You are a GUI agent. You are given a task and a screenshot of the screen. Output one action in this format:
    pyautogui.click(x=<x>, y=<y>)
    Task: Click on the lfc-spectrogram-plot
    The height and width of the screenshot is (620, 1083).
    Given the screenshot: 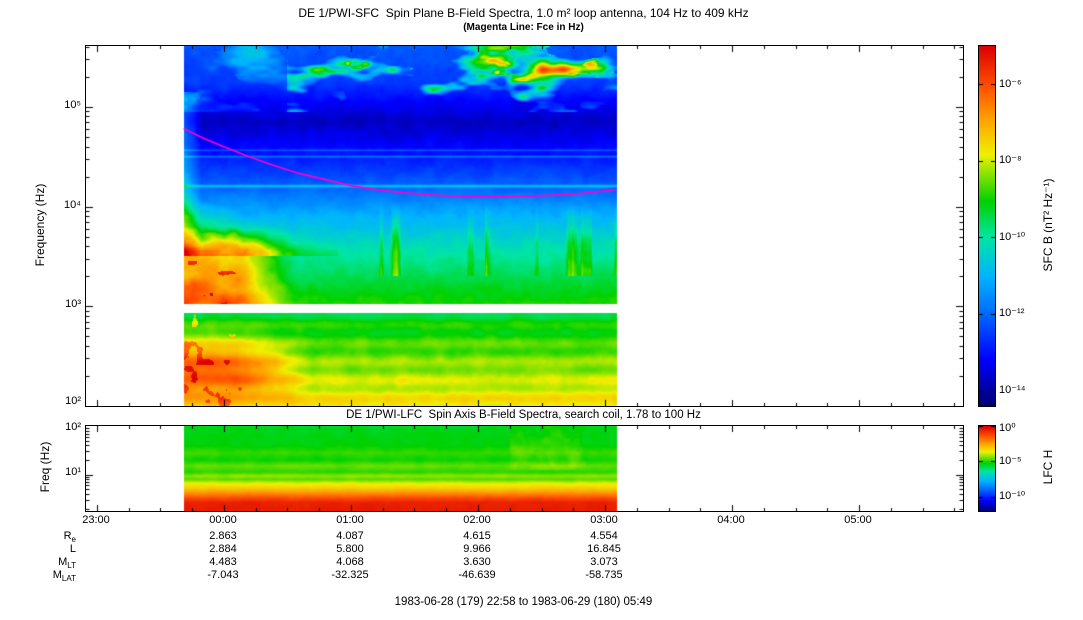 What is the action you would take?
    pyautogui.click(x=524, y=468)
    